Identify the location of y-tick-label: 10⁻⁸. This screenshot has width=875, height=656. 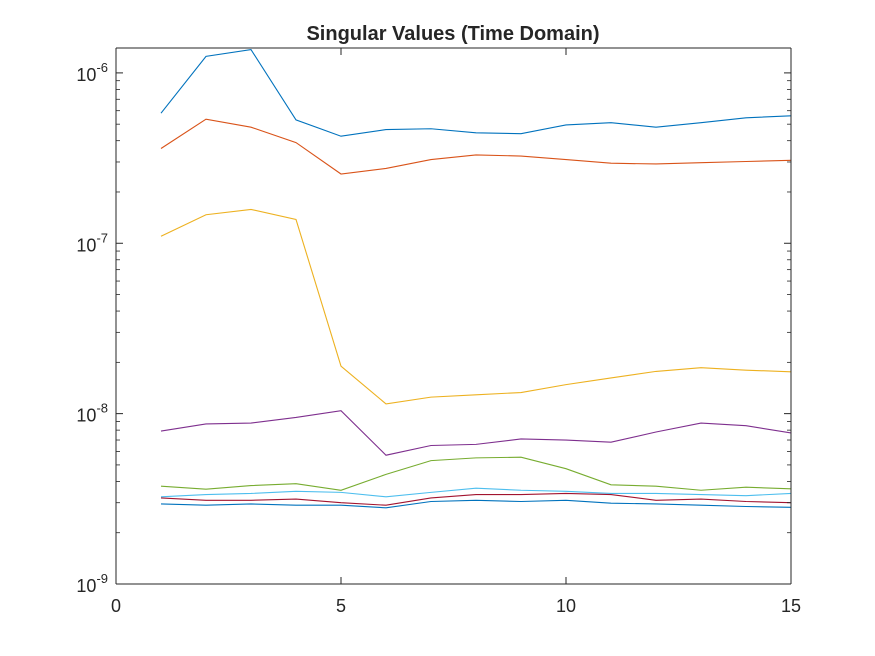
(92, 413).